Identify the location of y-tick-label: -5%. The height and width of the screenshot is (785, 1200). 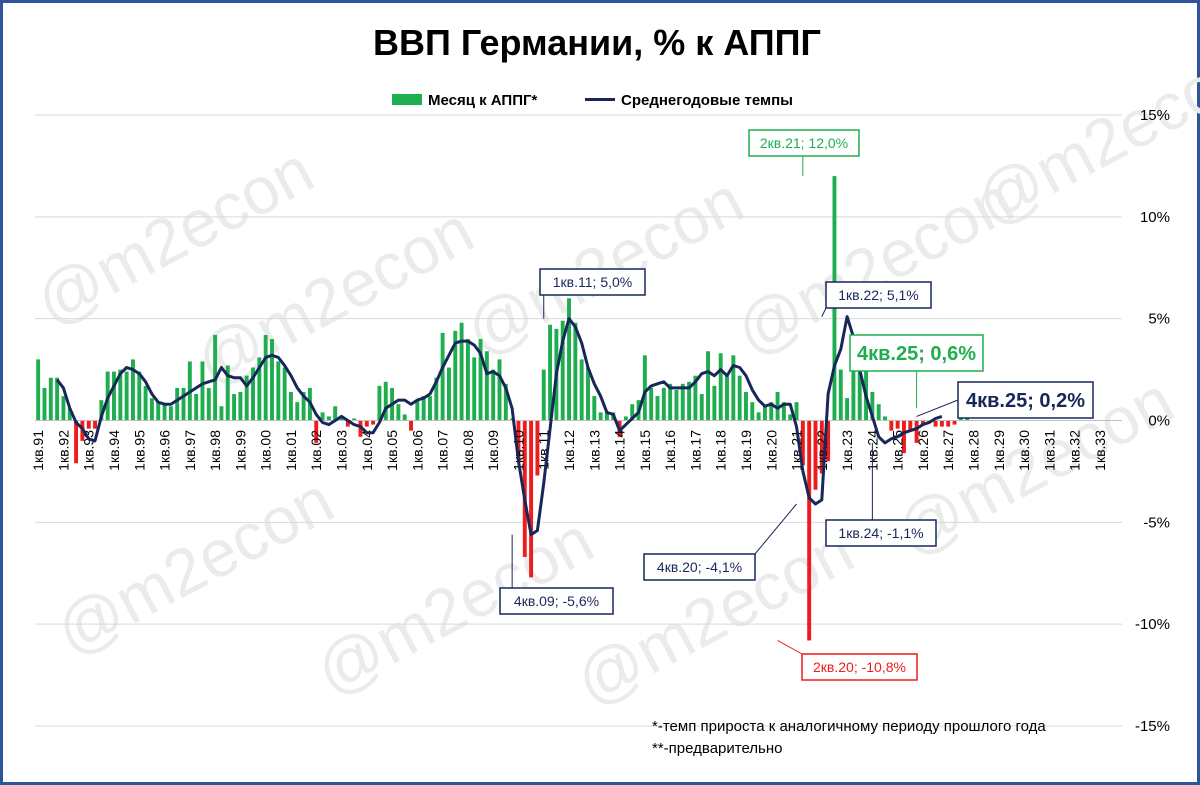
(1156, 522).